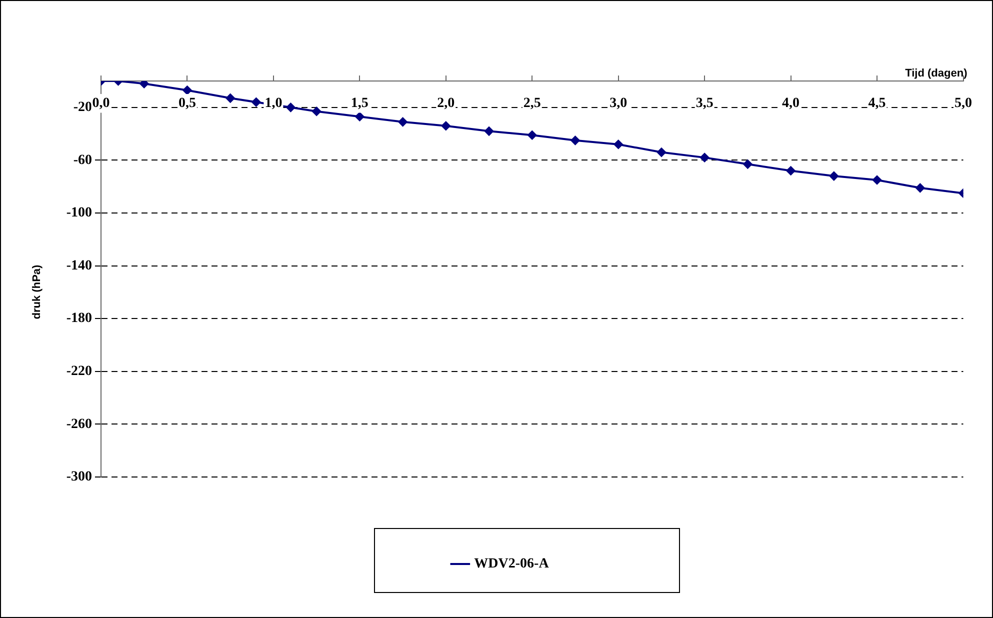 The height and width of the screenshot is (618, 993). What do you see at coordinates (82, 160) in the screenshot?
I see `y-tick-label: -60` at bounding box center [82, 160].